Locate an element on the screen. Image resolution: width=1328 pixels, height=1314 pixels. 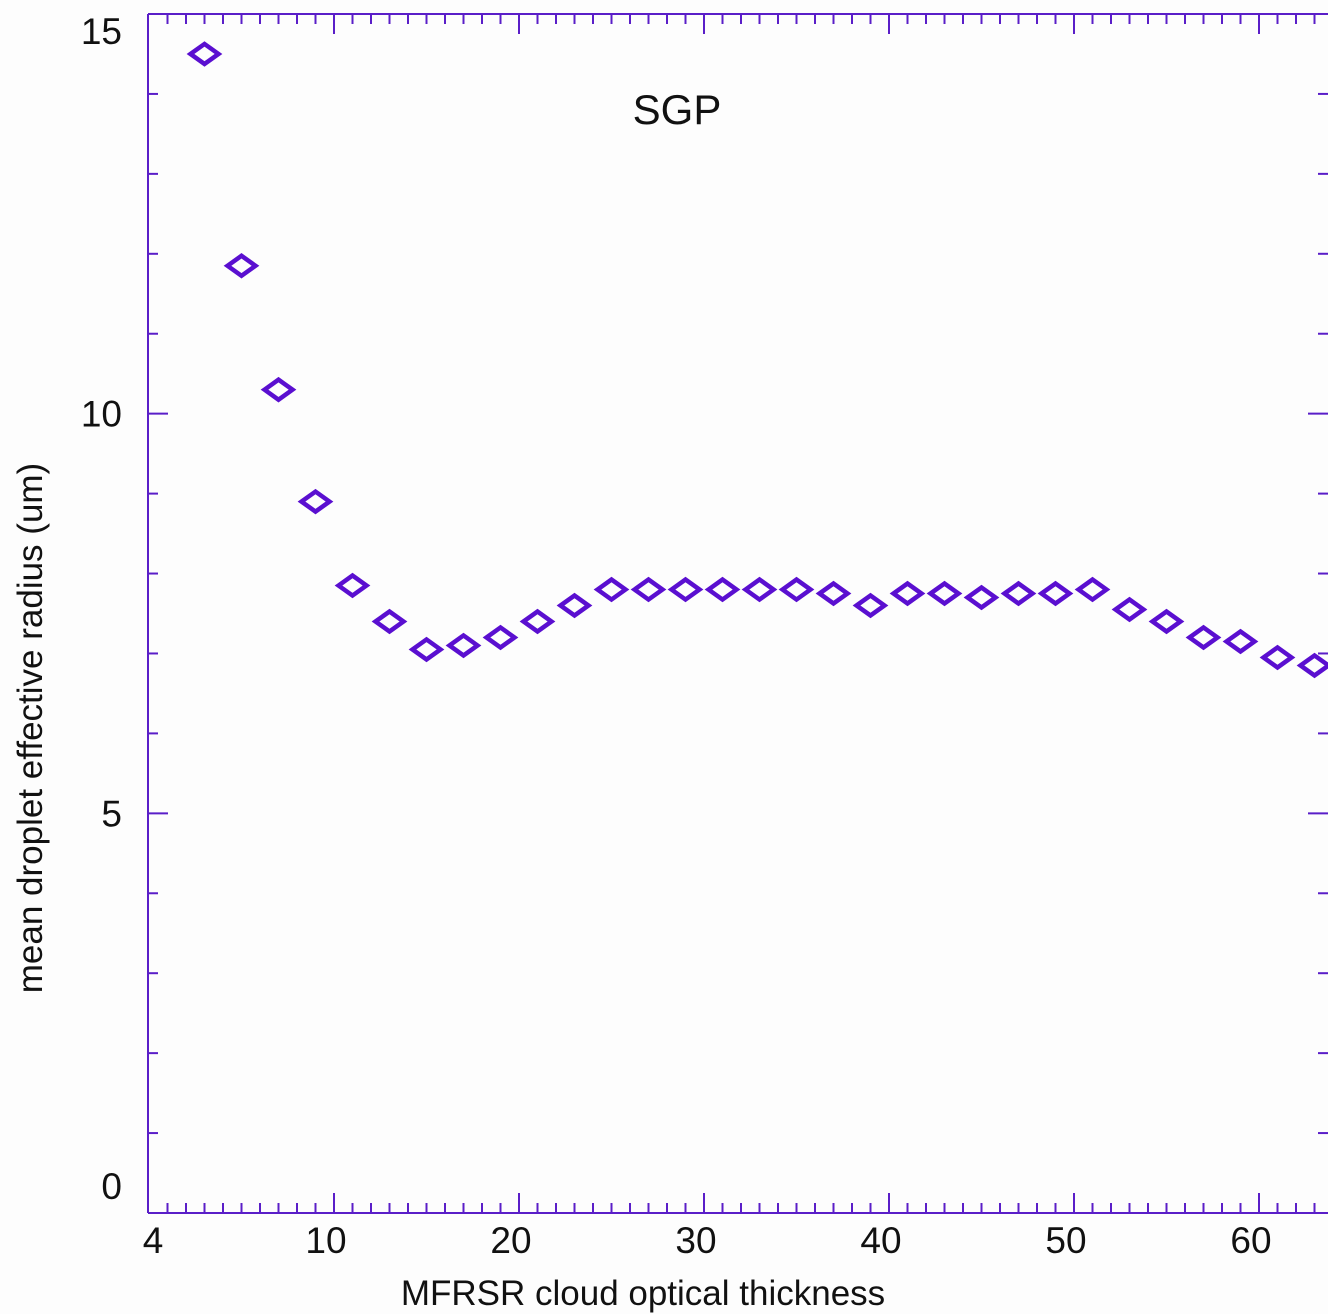
y-axis-label: mean droplet effective radius (um) is located at coordinates (30, 728).